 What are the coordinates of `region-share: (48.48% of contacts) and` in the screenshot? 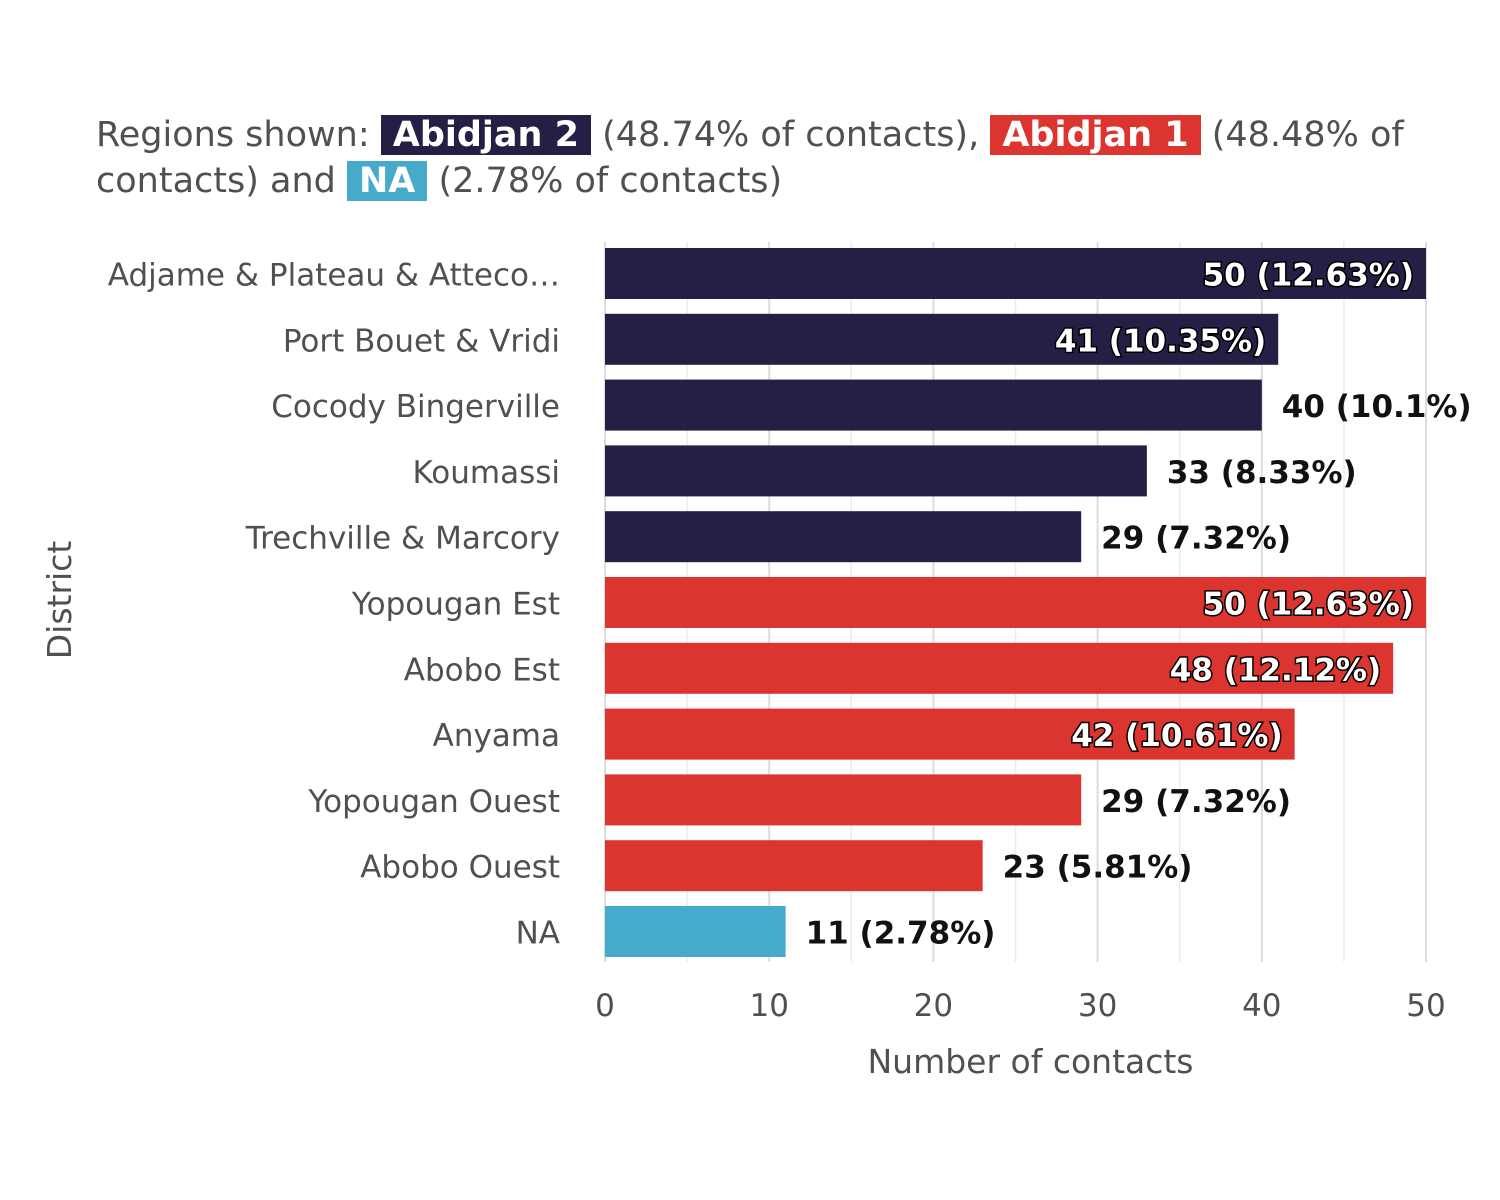 It's located at (750, 158).